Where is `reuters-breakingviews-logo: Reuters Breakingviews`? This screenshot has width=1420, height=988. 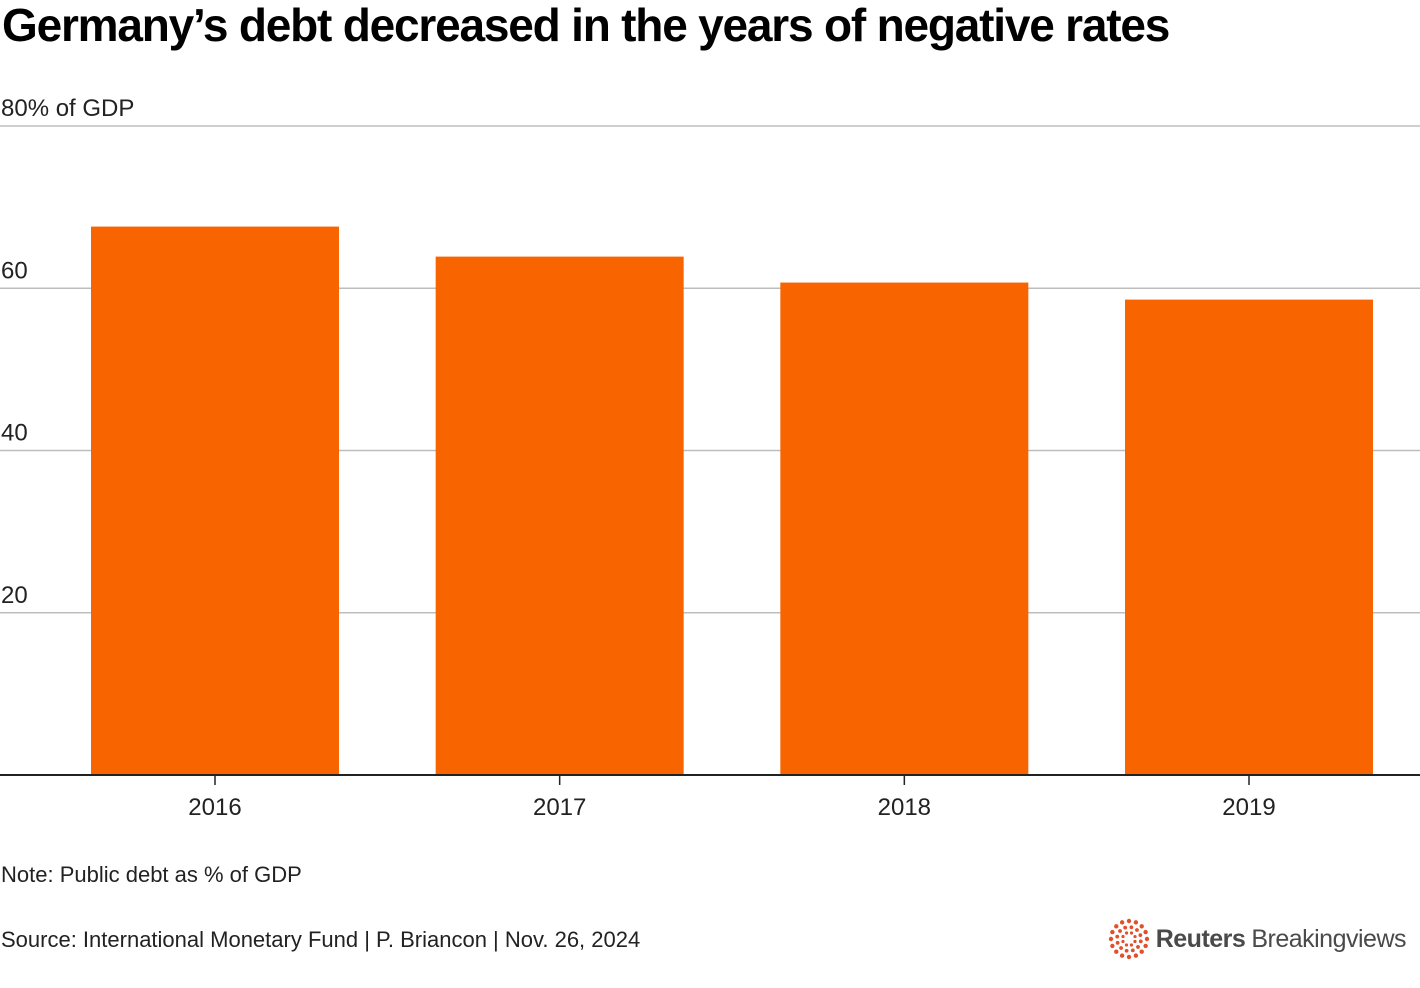
reuters-breakingviews-logo: Reuters Breakingviews is located at coordinates (1257, 939).